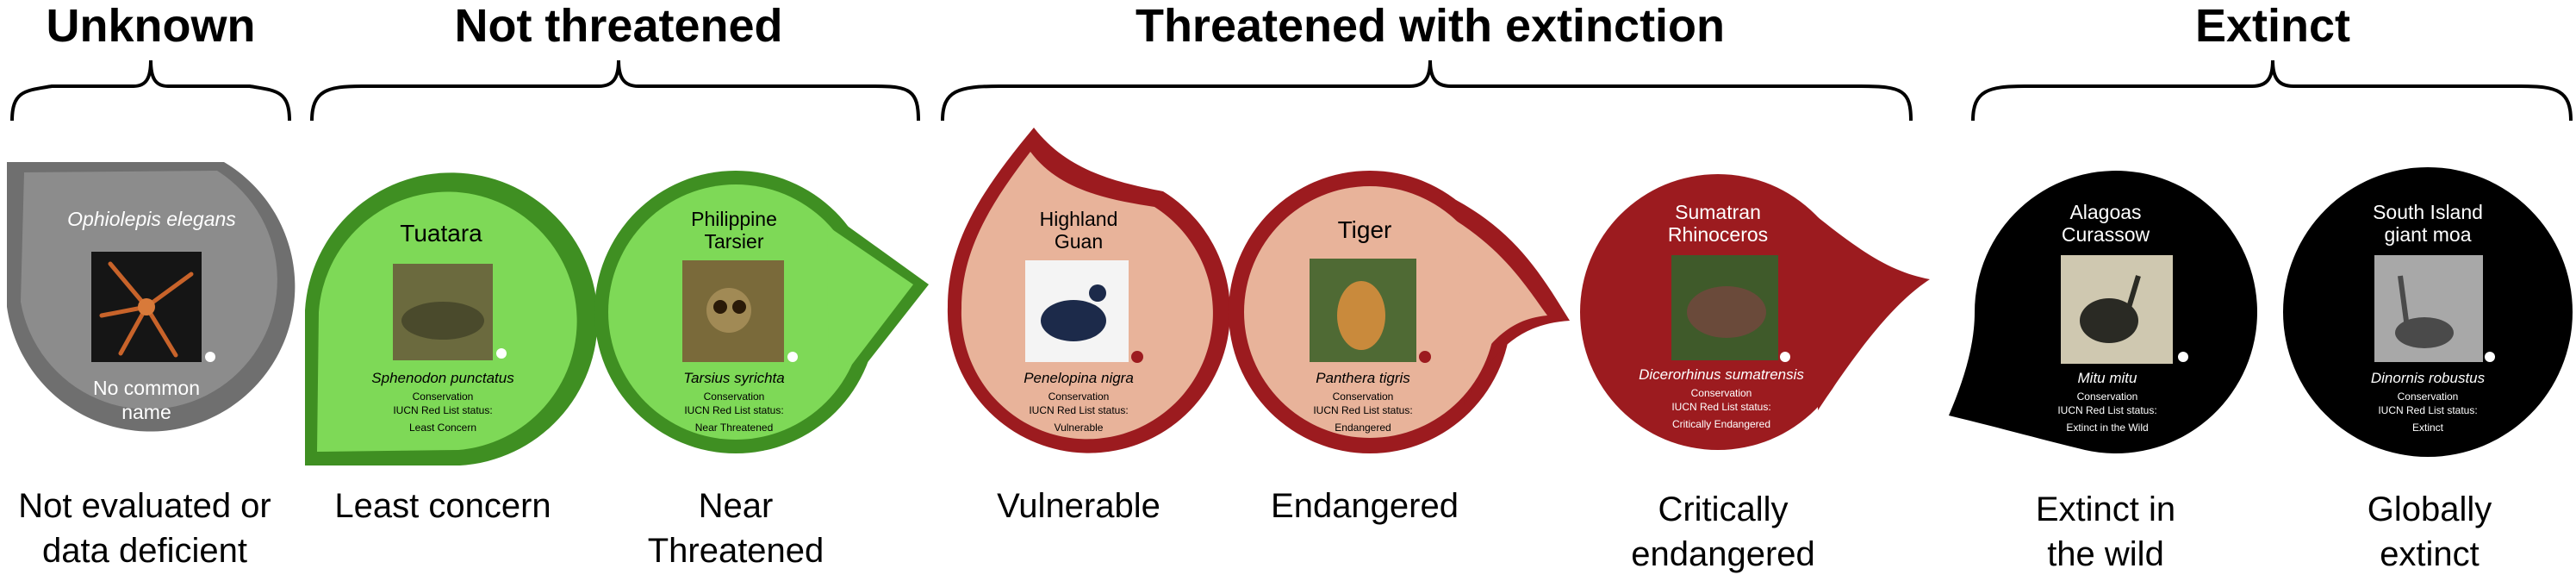 This screenshot has height=581, width=2576. Describe the element at coordinates (1079, 241) in the screenshot. I see `species-name-line2: Guan` at that location.